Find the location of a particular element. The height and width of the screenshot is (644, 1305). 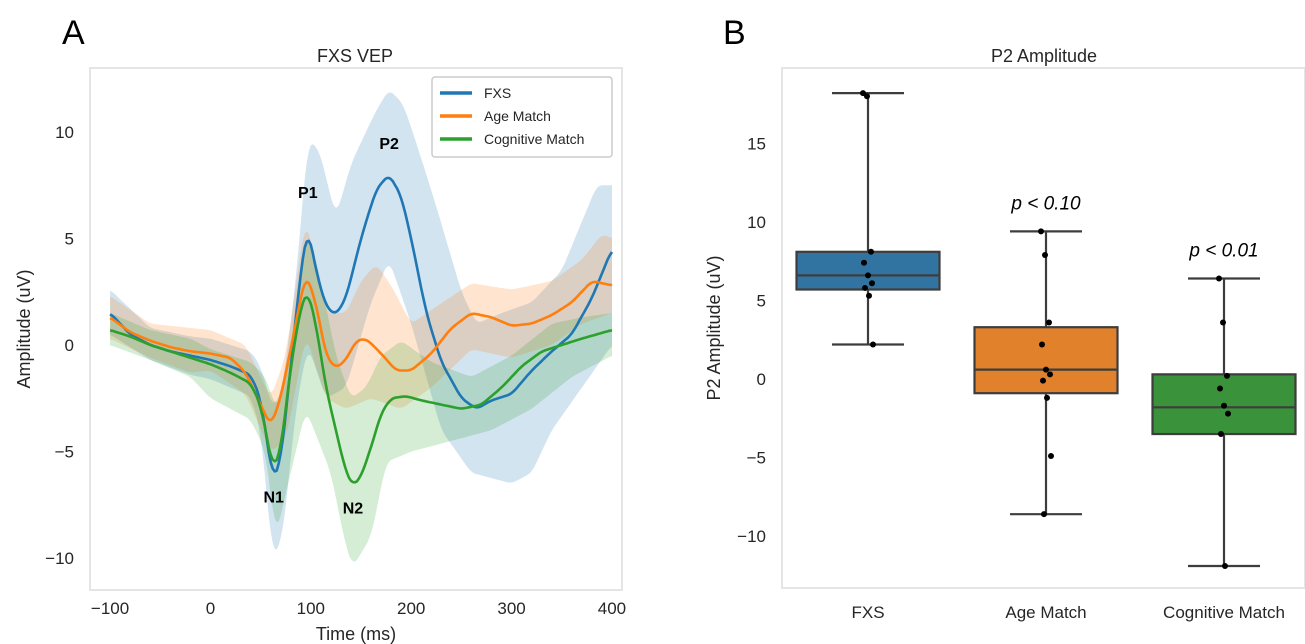

legend-box is located at coordinates (522, 117).